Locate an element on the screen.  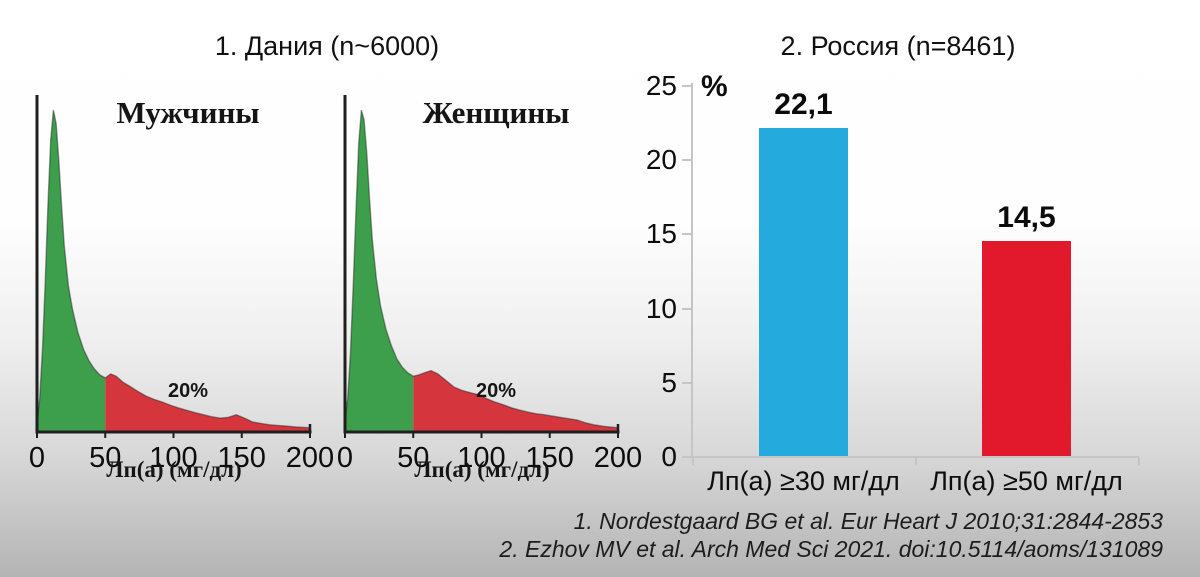
y-axis-unit-label: % is located at coordinates (714, 86).